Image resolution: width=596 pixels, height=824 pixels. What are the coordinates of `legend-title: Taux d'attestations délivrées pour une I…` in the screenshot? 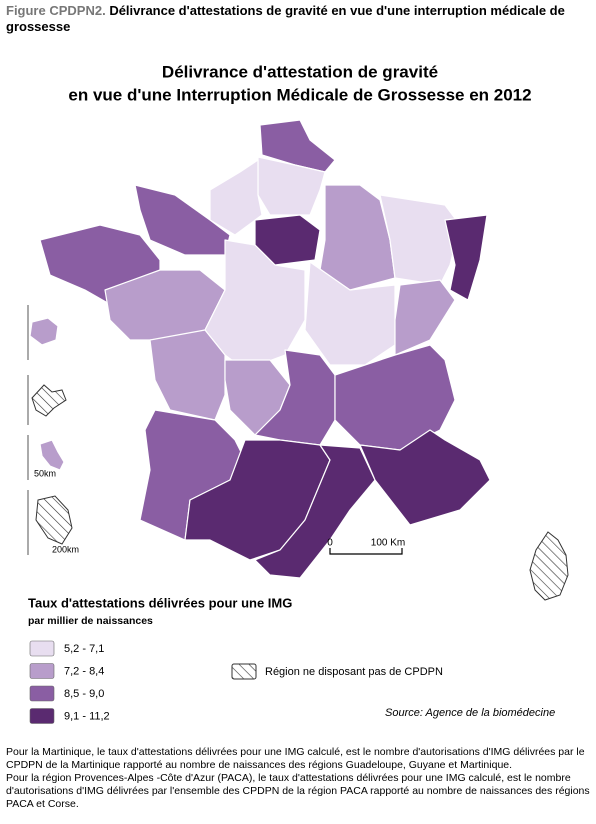 It's located at (160, 602).